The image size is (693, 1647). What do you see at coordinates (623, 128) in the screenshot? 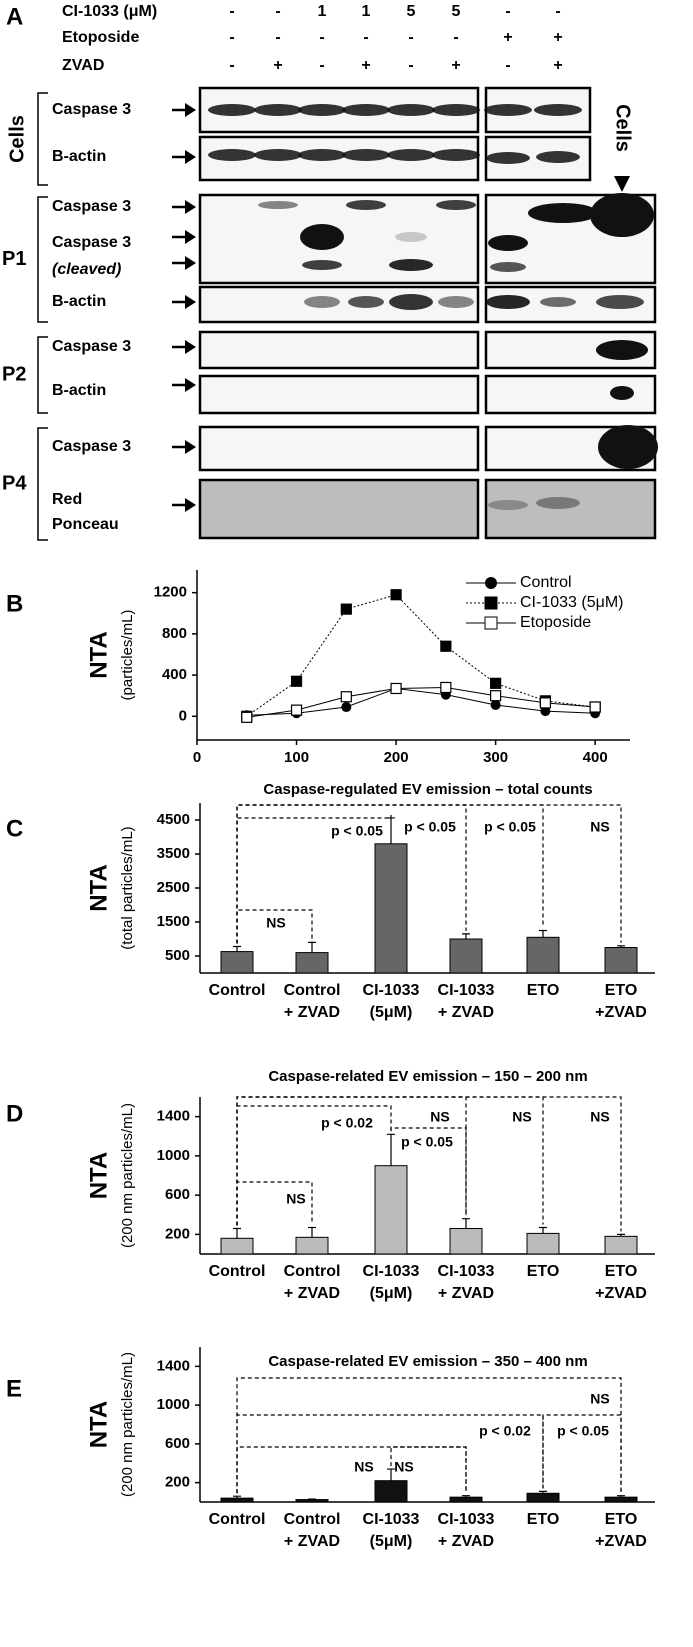
I see `cells-lane-label: Cells` at bounding box center [623, 128].